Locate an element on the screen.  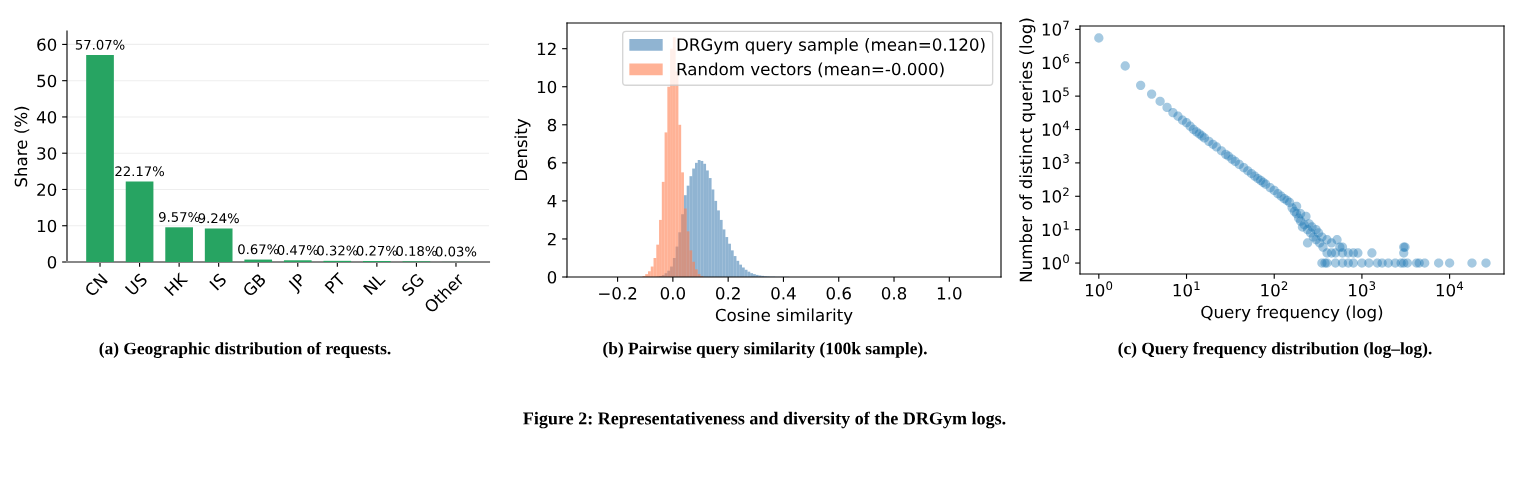
y-tick-label: 20 is located at coordinates (47, 190).